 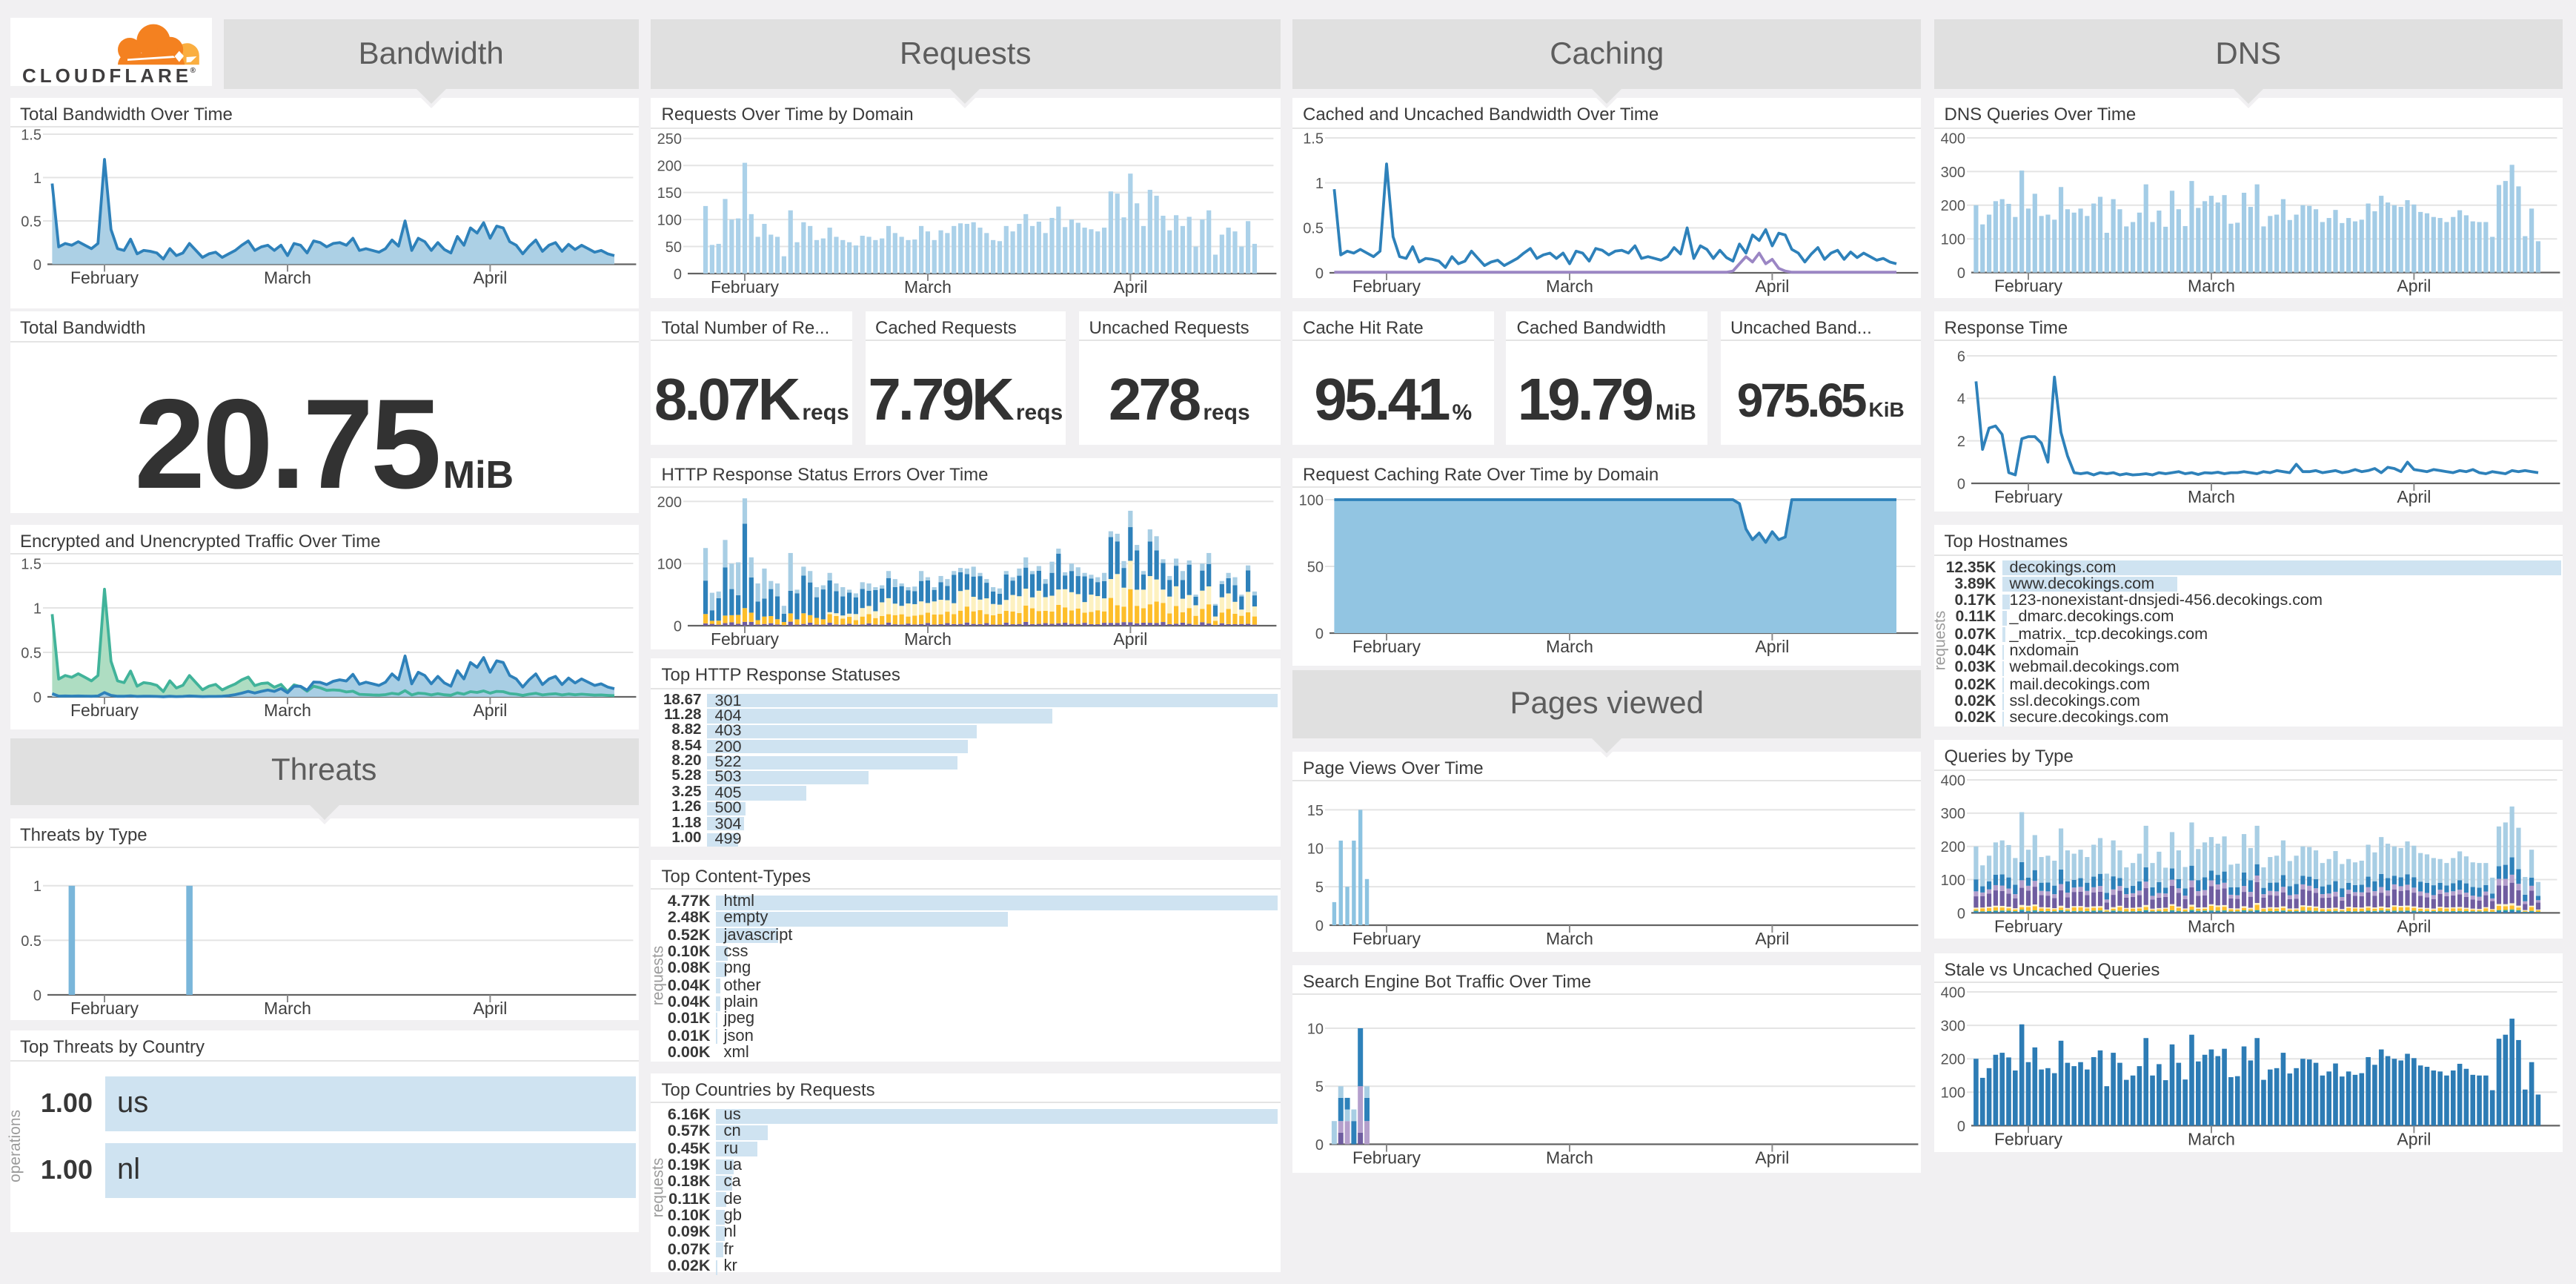 I want to click on svg-text: CLOUDFLARE, so click(x=106, y=75).